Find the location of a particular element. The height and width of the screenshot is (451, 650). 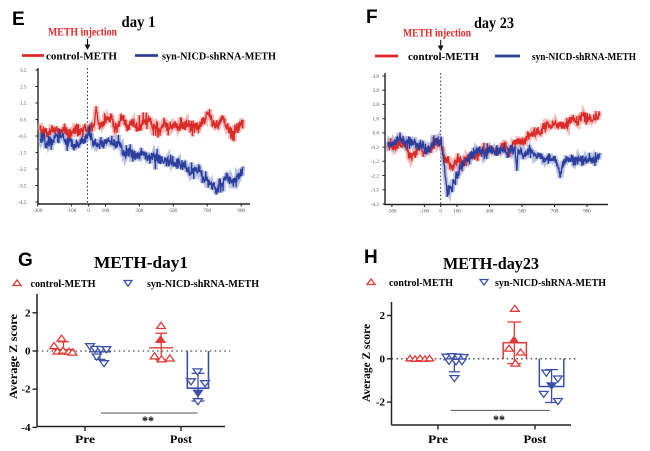

svg-text: 0.5 is located at coordinates (23, 120).